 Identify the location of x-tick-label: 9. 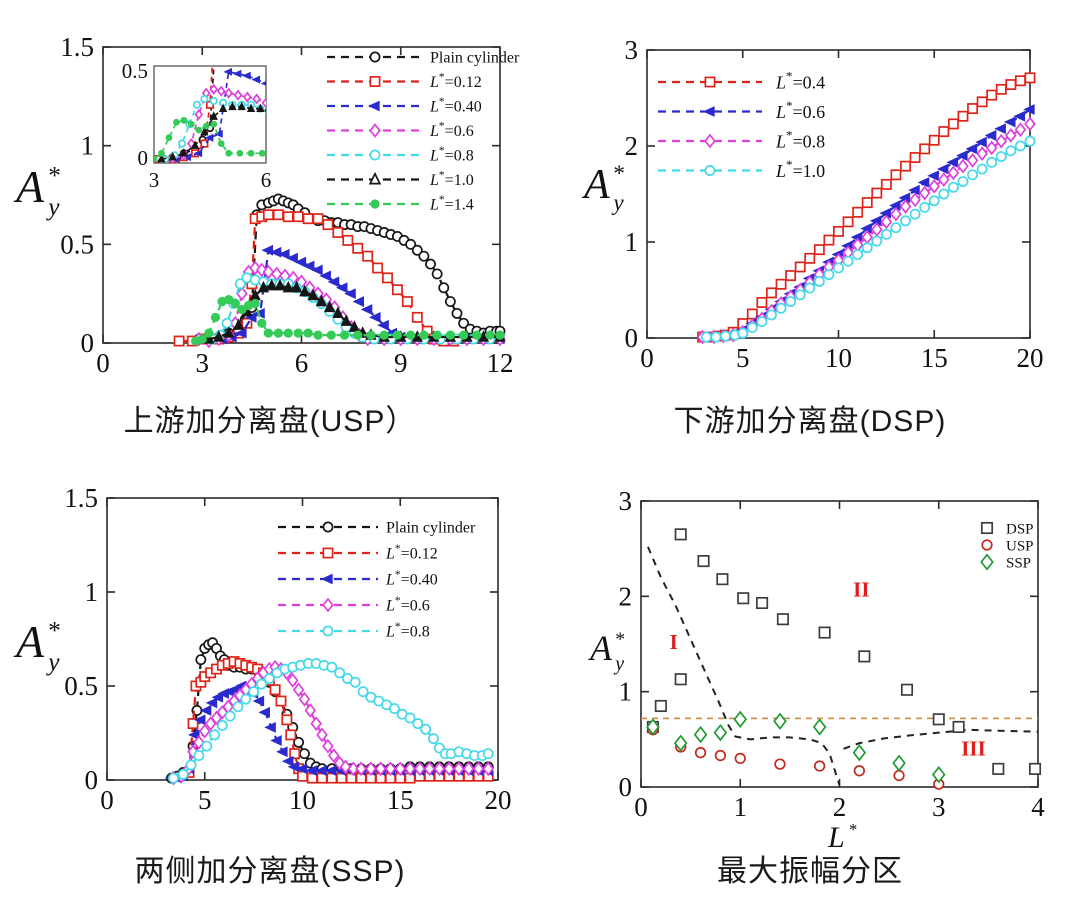
(401, 363).